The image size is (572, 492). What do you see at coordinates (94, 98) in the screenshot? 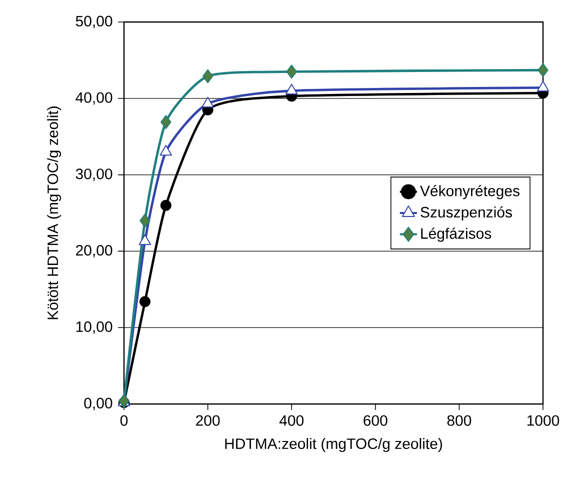
I see `y-tick-label: 40,00` at bounding box center [94, 98].